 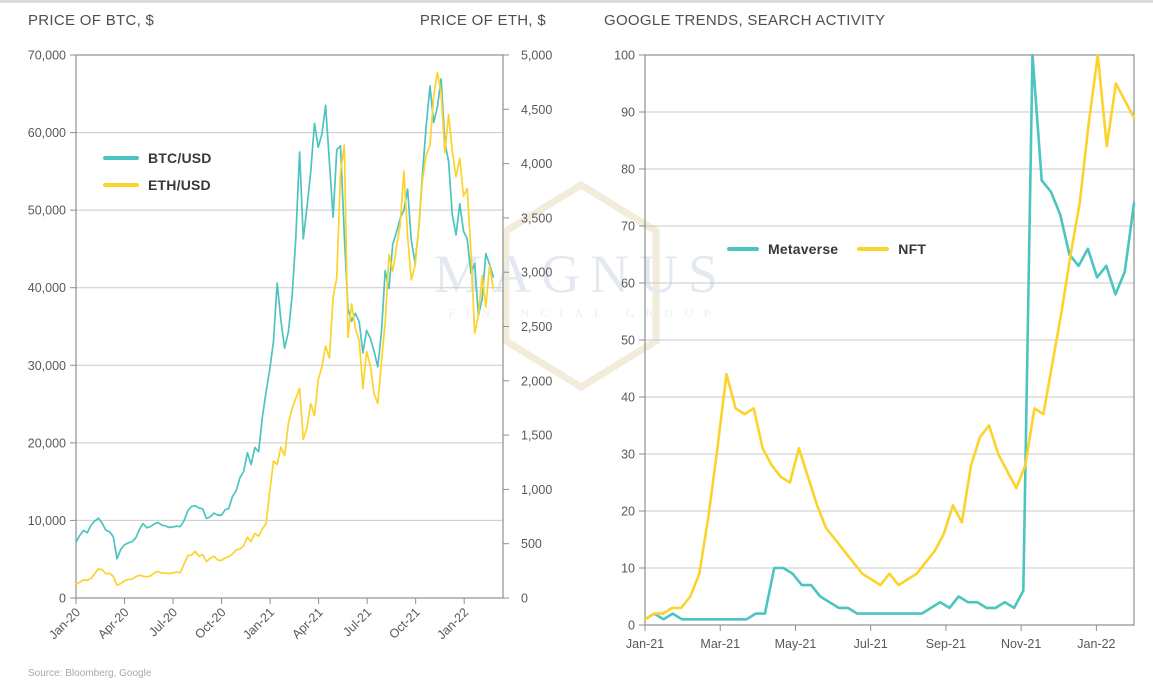 I want to click on y-axis-tick-label: 40,000, so click(x=47, y=288).